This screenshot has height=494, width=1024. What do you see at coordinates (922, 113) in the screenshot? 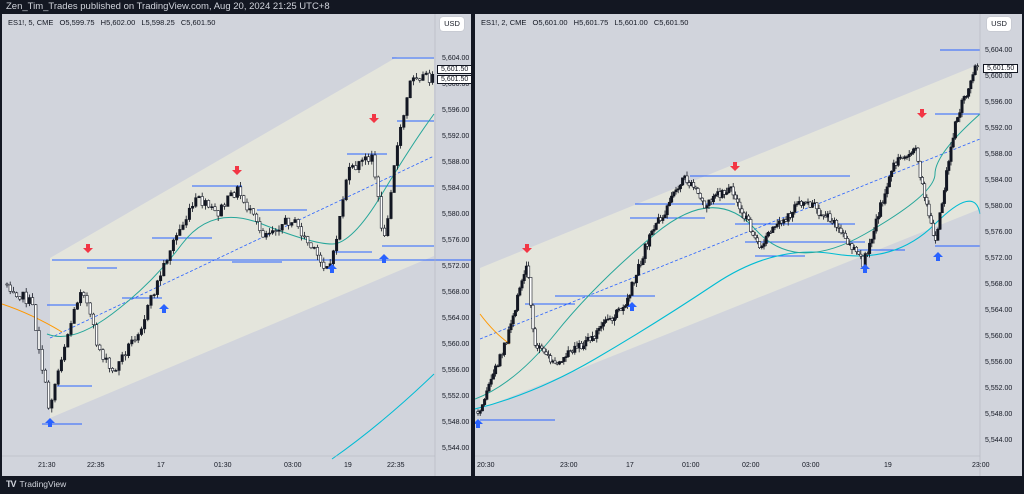
I see `right-sell-arrow` at bounding box center [922, 113].